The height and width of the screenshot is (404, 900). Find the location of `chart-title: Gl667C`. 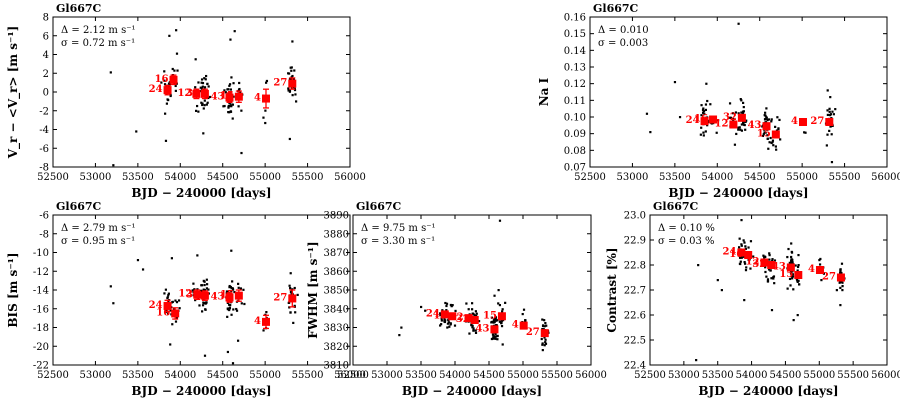

chart-title: Gl667C is located at coordinates (379, 206).